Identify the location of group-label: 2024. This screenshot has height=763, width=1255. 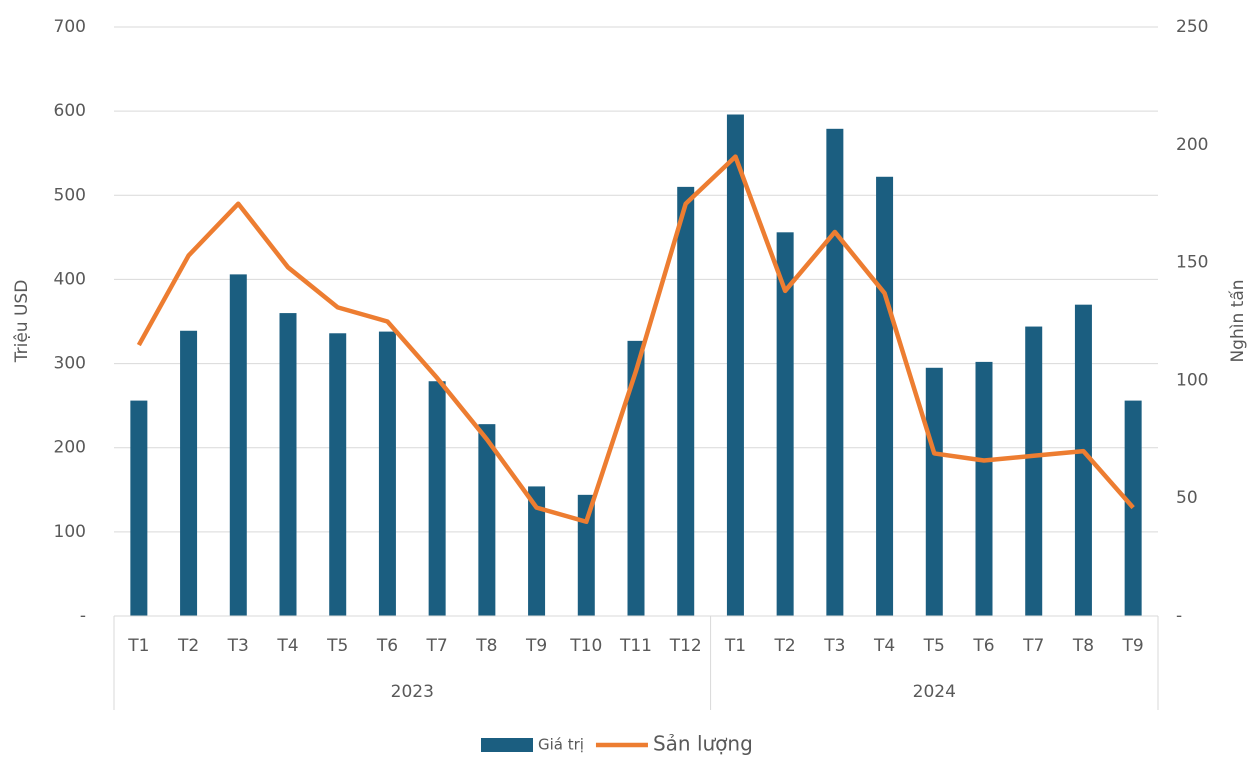
(934, 692).